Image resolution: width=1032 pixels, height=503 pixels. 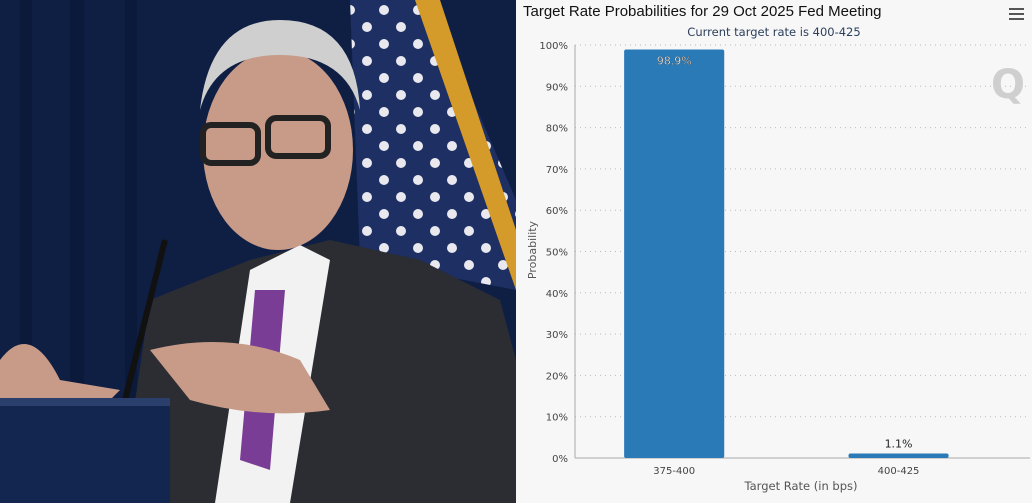 What do you see at coordinates (774, 32) in the screenshot?
I see `chart-subtitle: Current target rate is 400-425` at bounding box center [774, 32].